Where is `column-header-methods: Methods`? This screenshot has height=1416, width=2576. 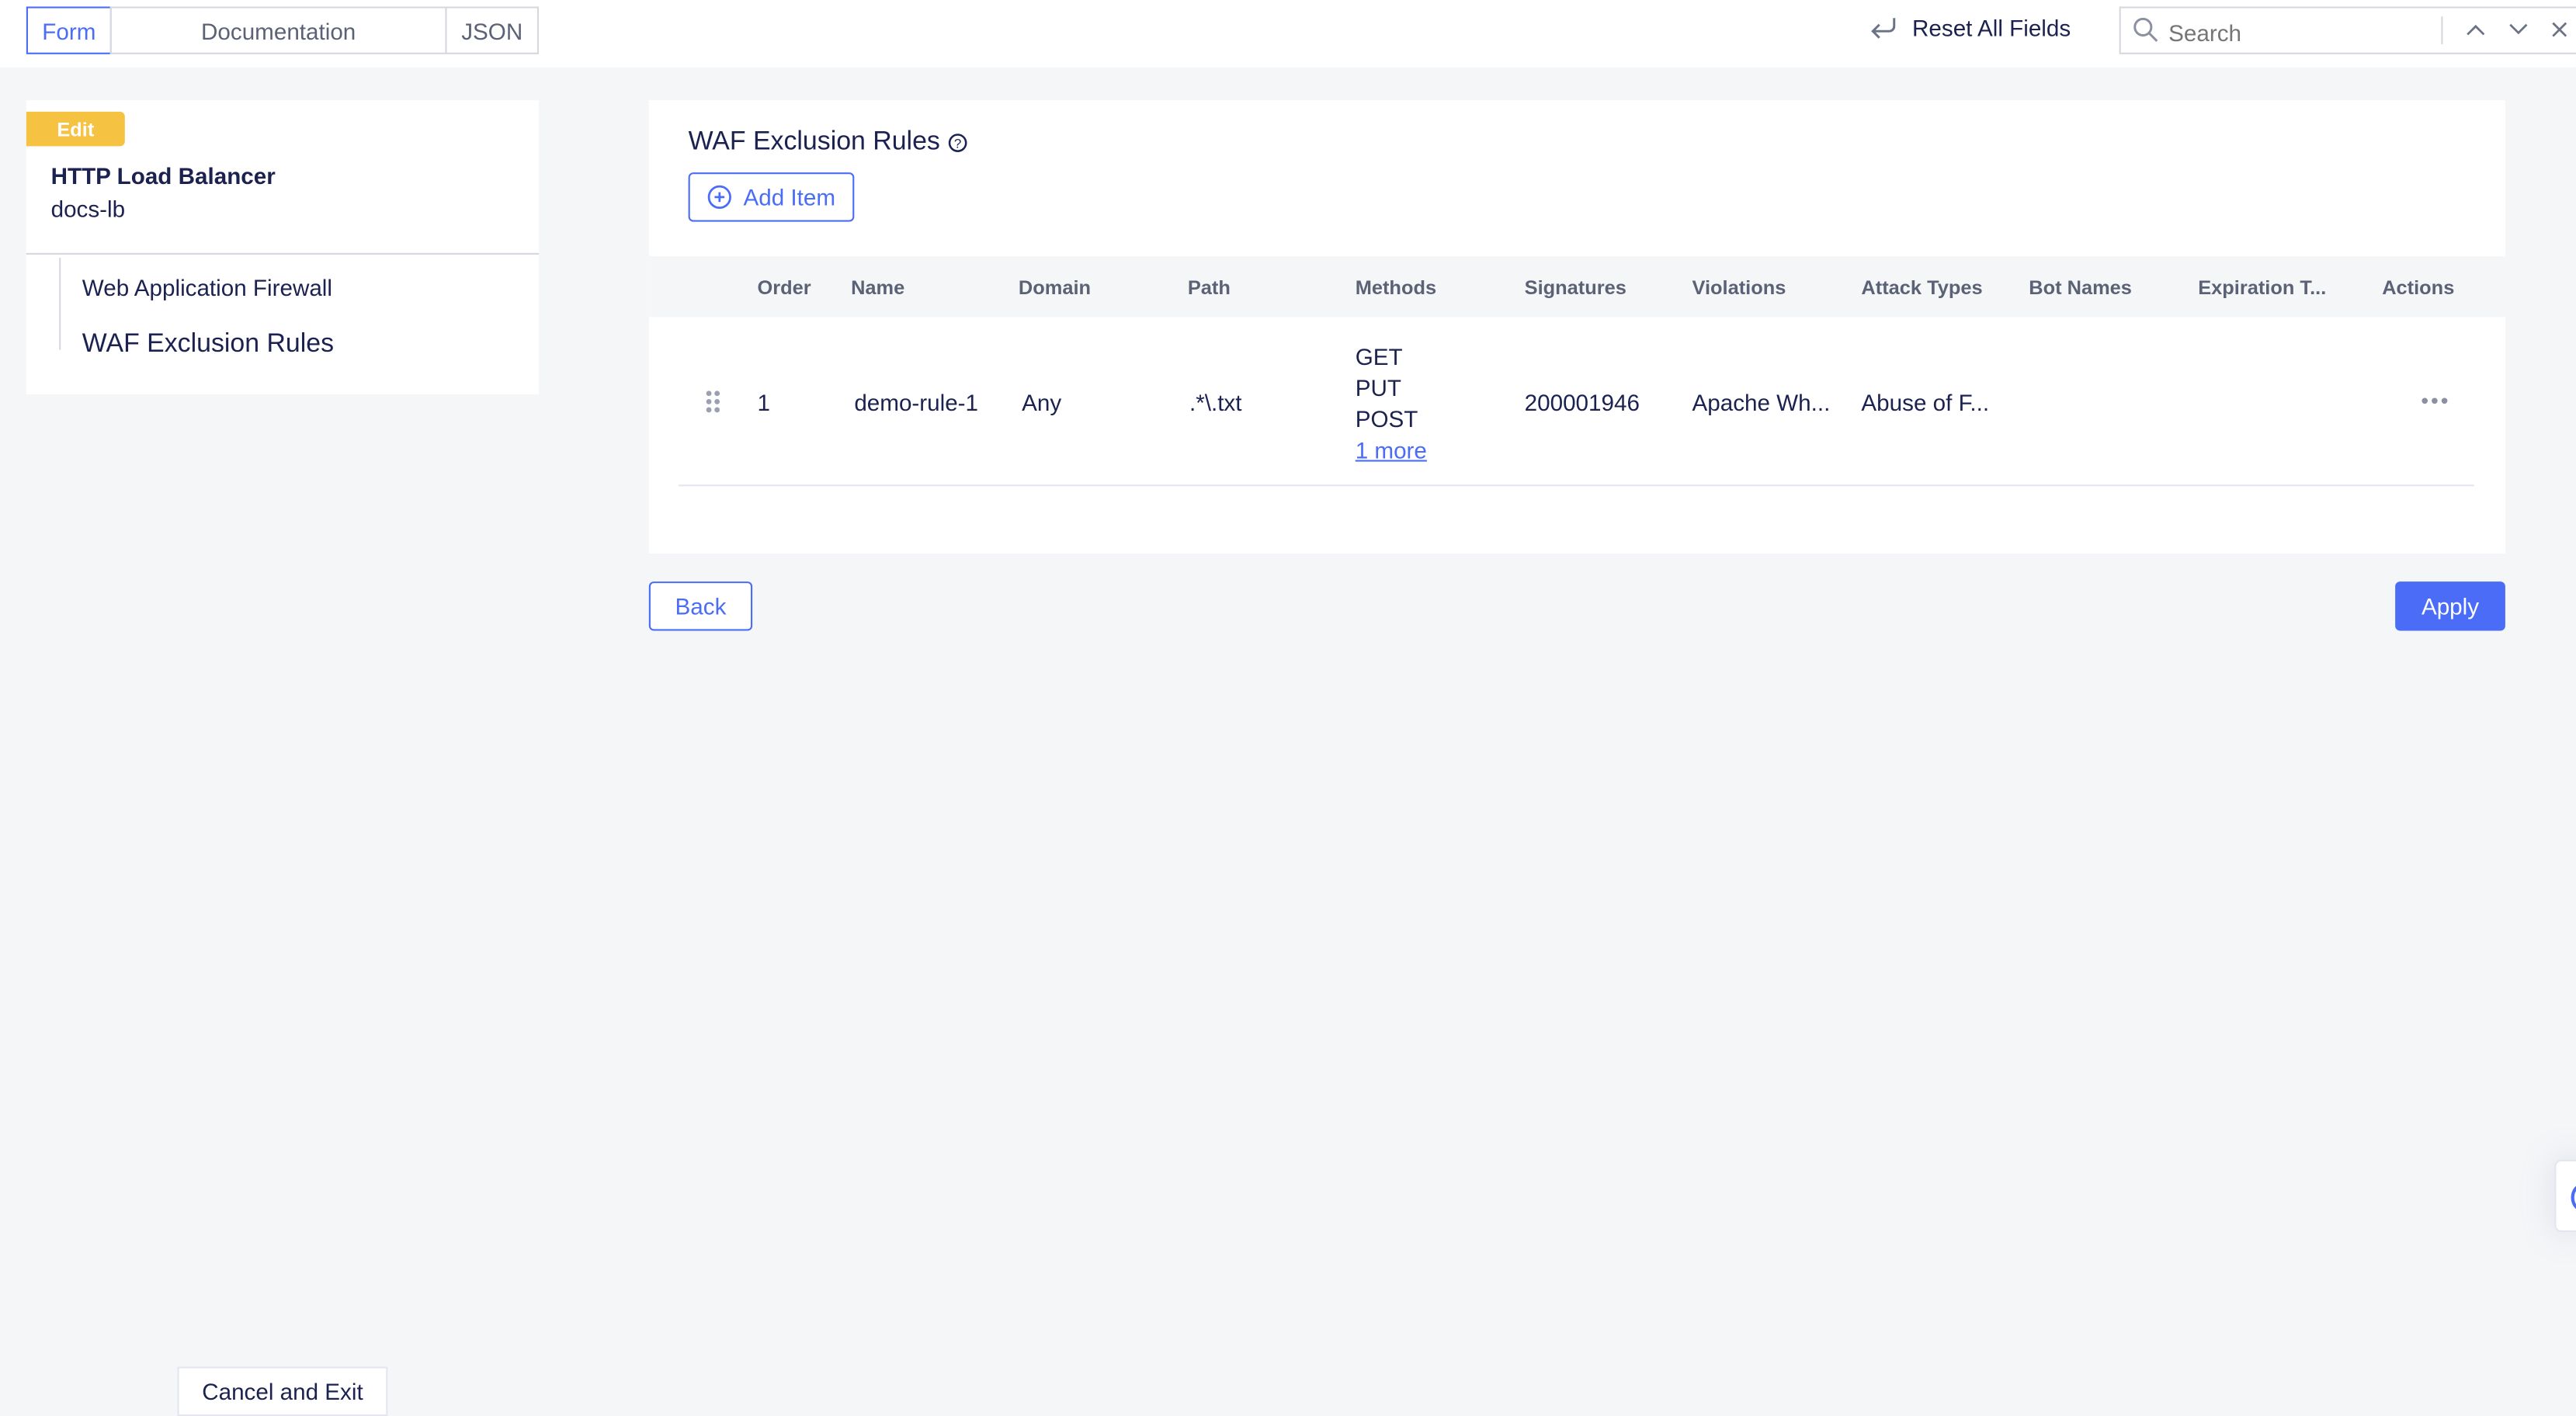
column-header-methods: Methods is located at coordinates (1396, 288).